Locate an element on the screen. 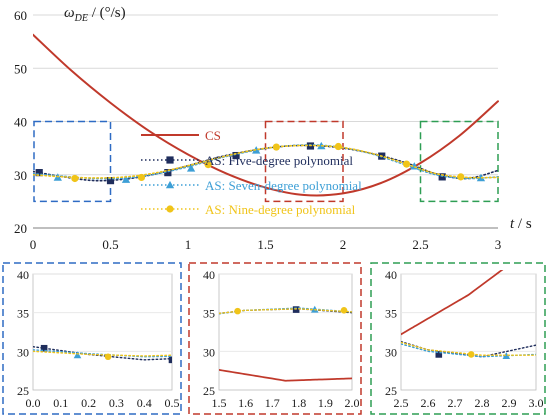 The image size is (550, 418). inset-x-tick-label: 1.7 is located at coordinates (272, 403).